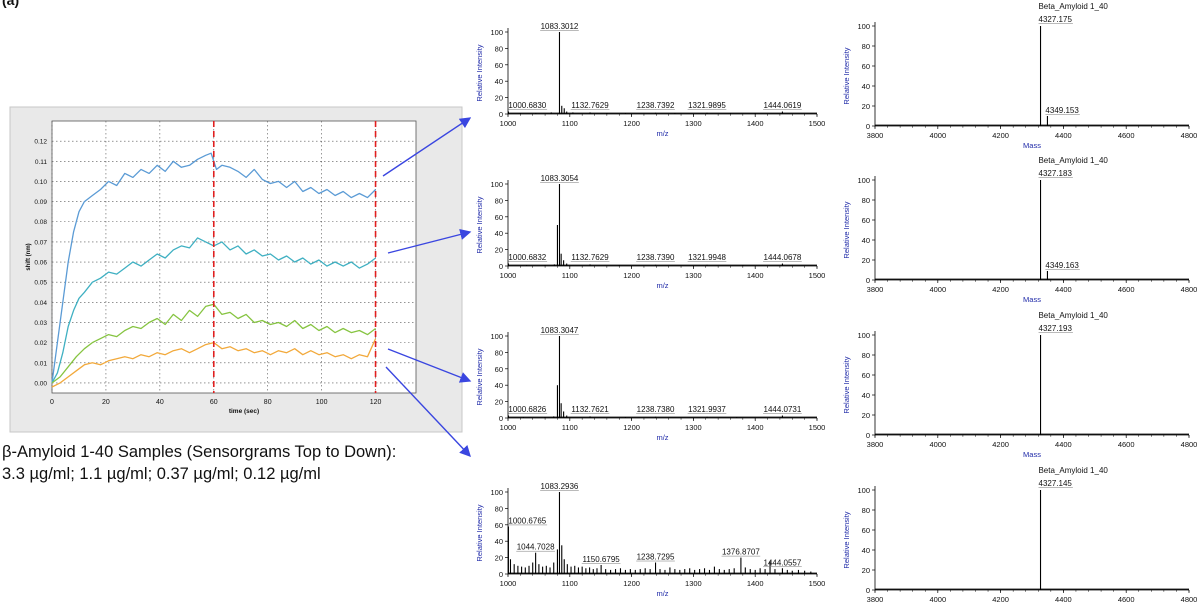  I want to click on peak-label: 1083.2936, so click(560, 486).